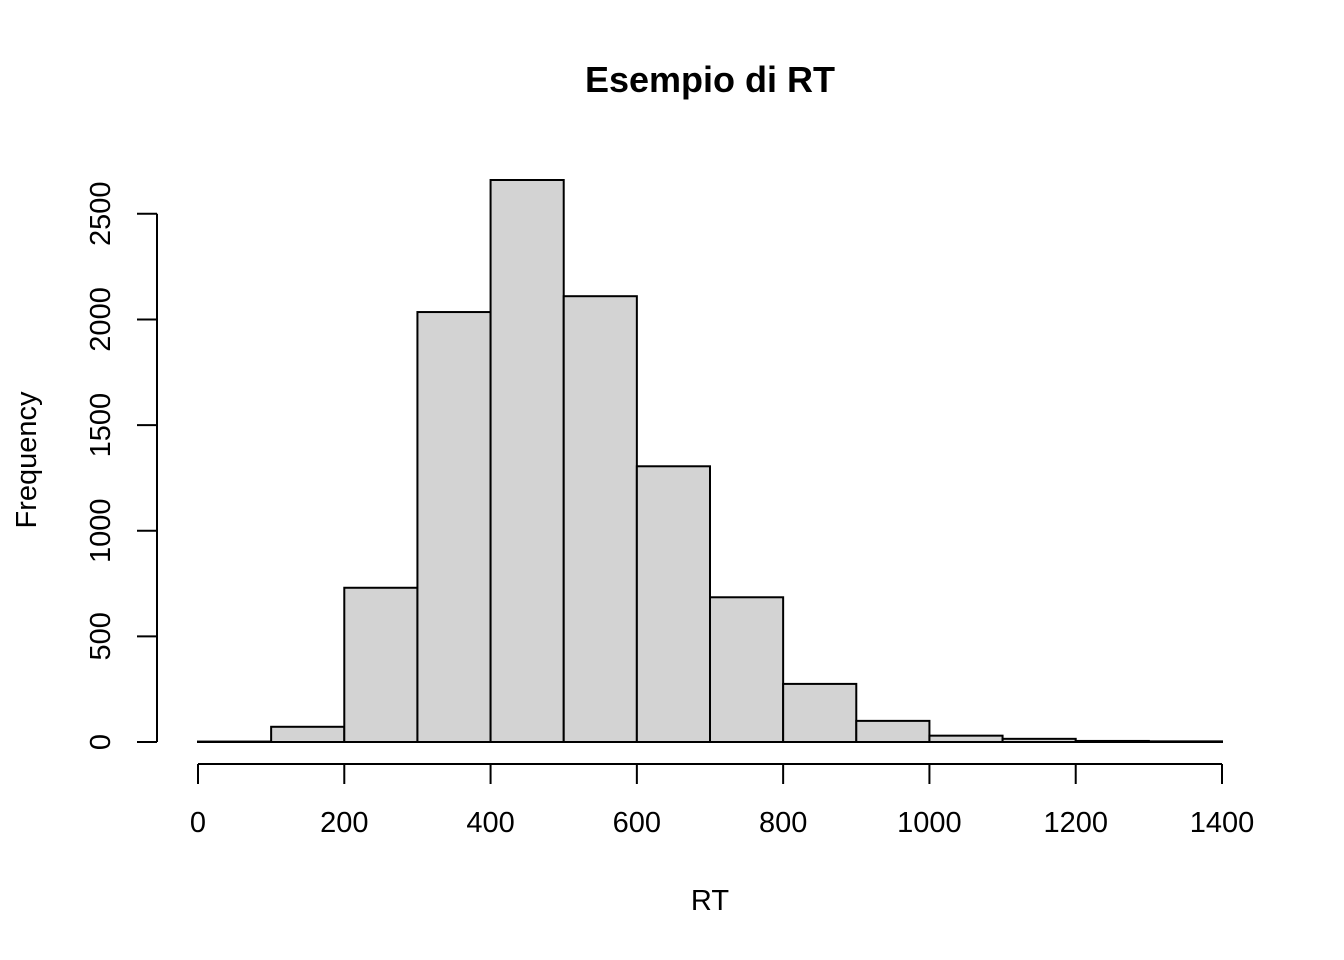 The width and height of the screenshot is (1344, 960). Describe the element at coordinates (101, 319) in the screenshot. I see `y-tick-label: 2000` at that location.